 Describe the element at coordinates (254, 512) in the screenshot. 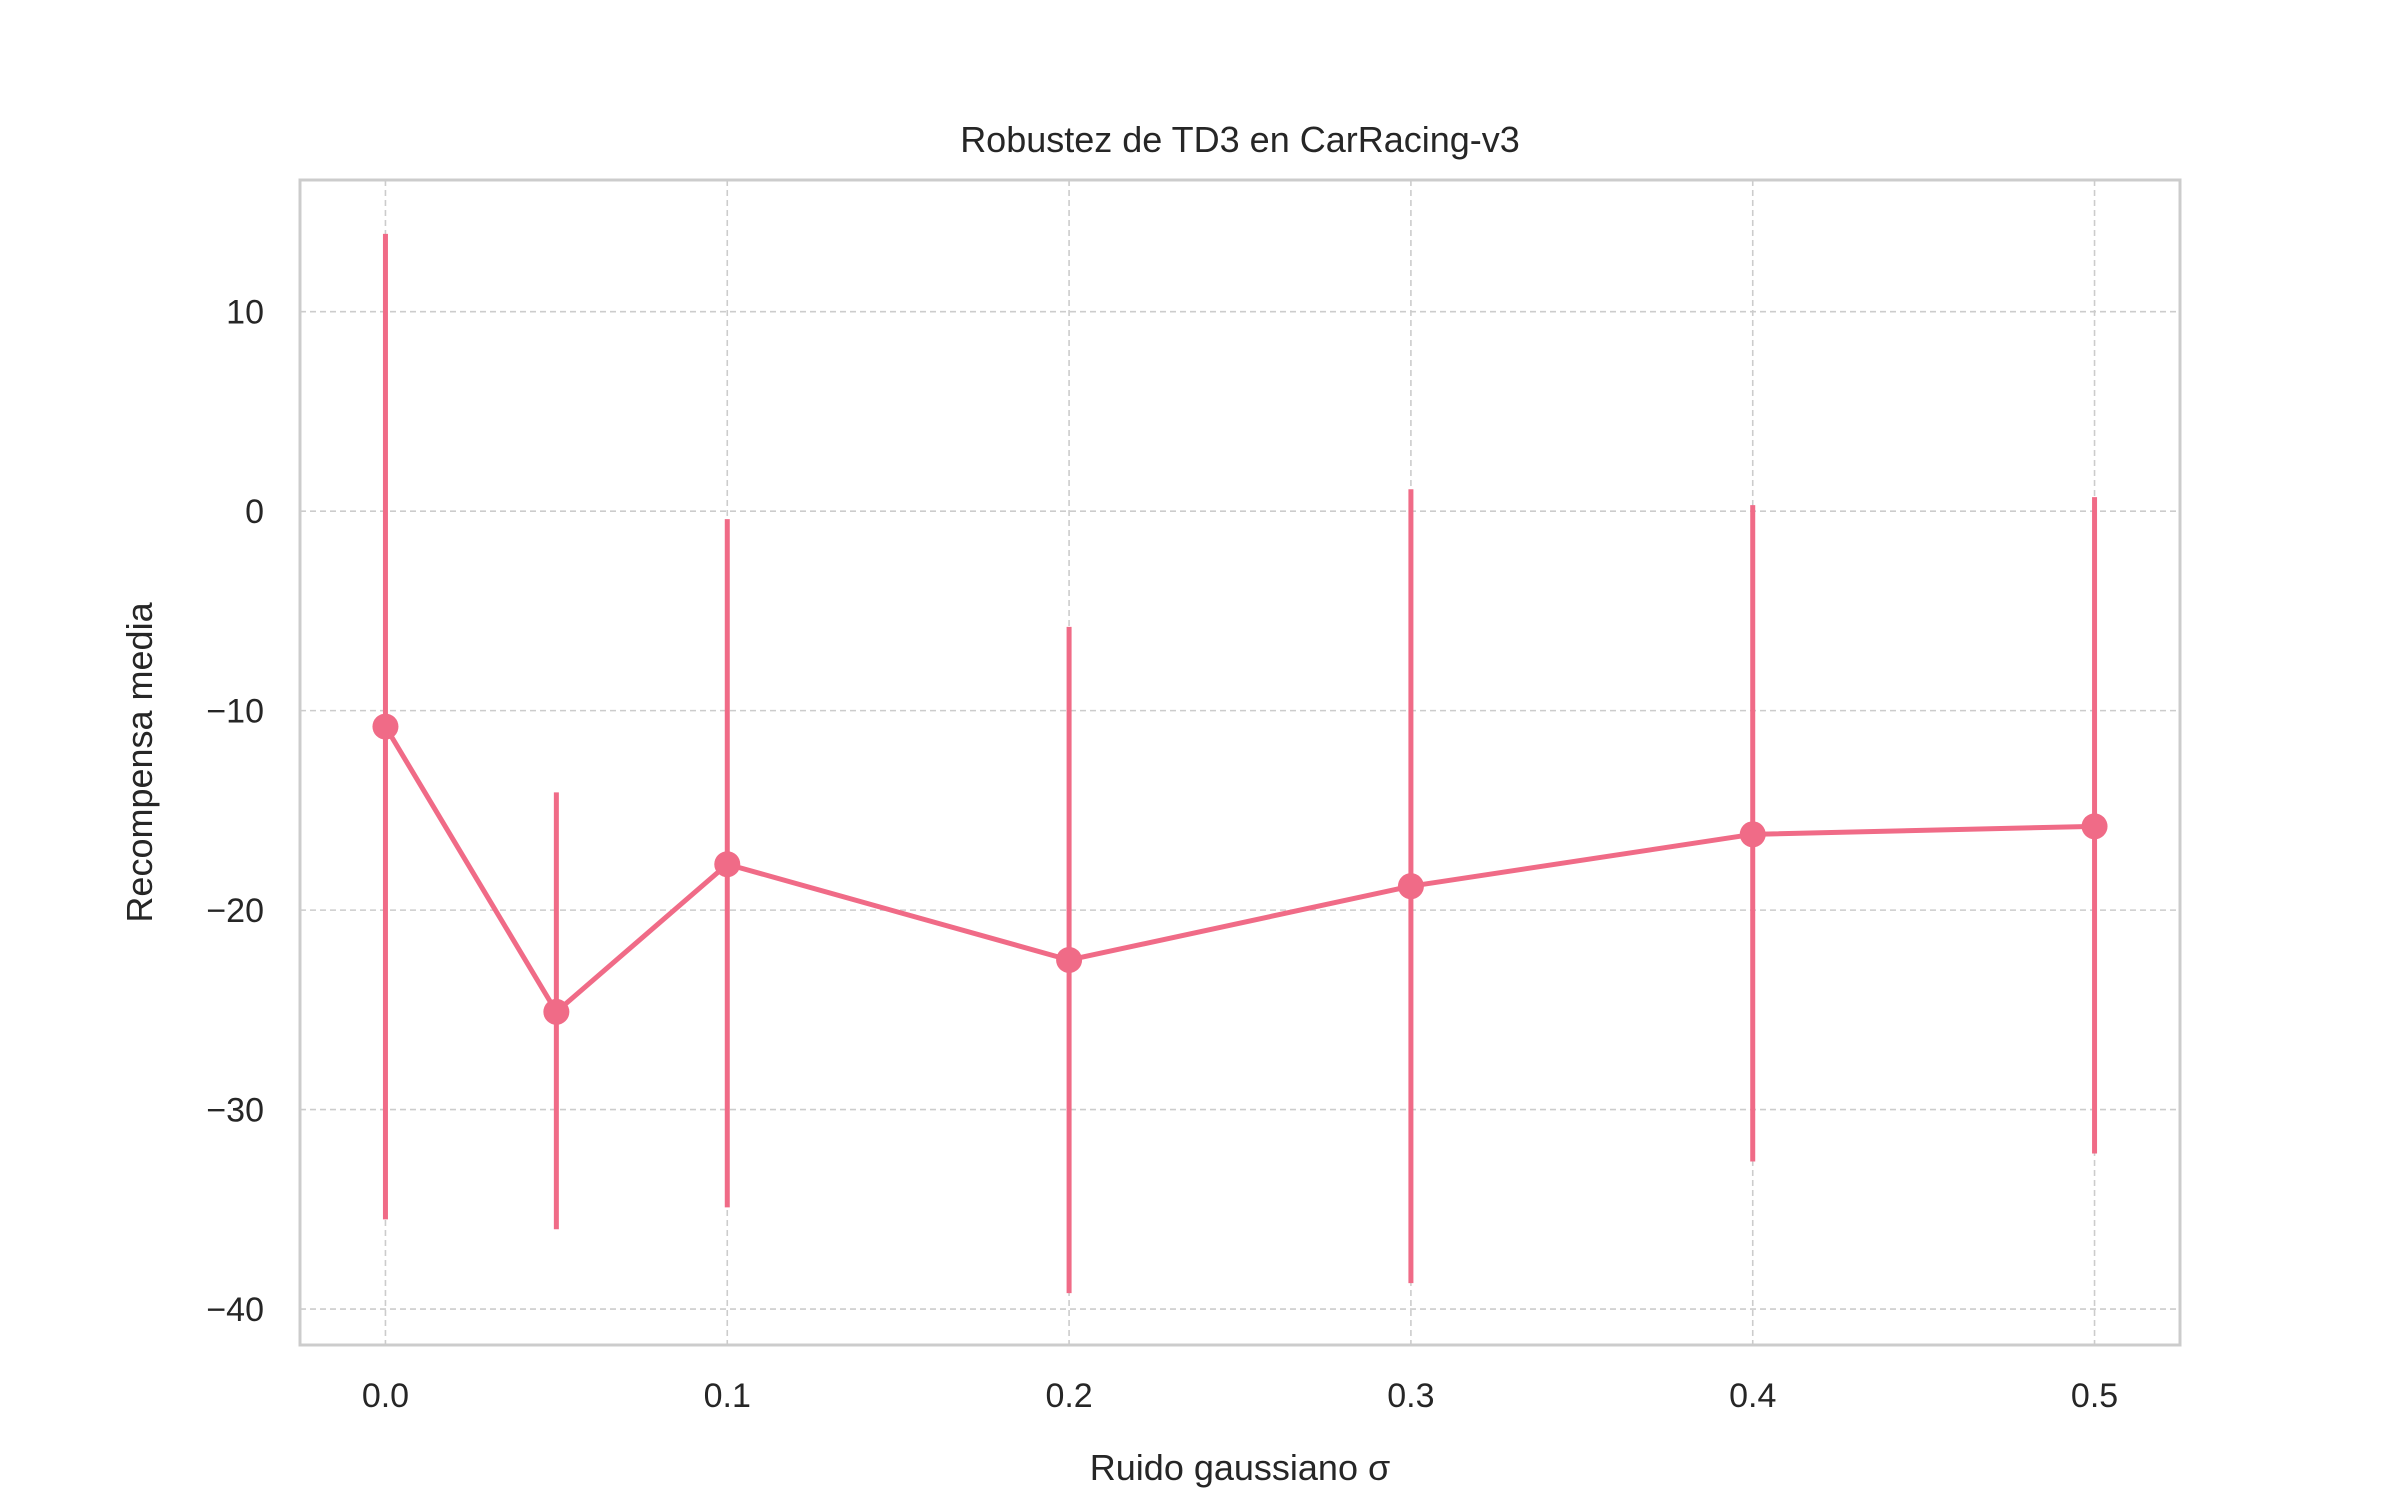

I see `y-tick-label: 0` at that location.